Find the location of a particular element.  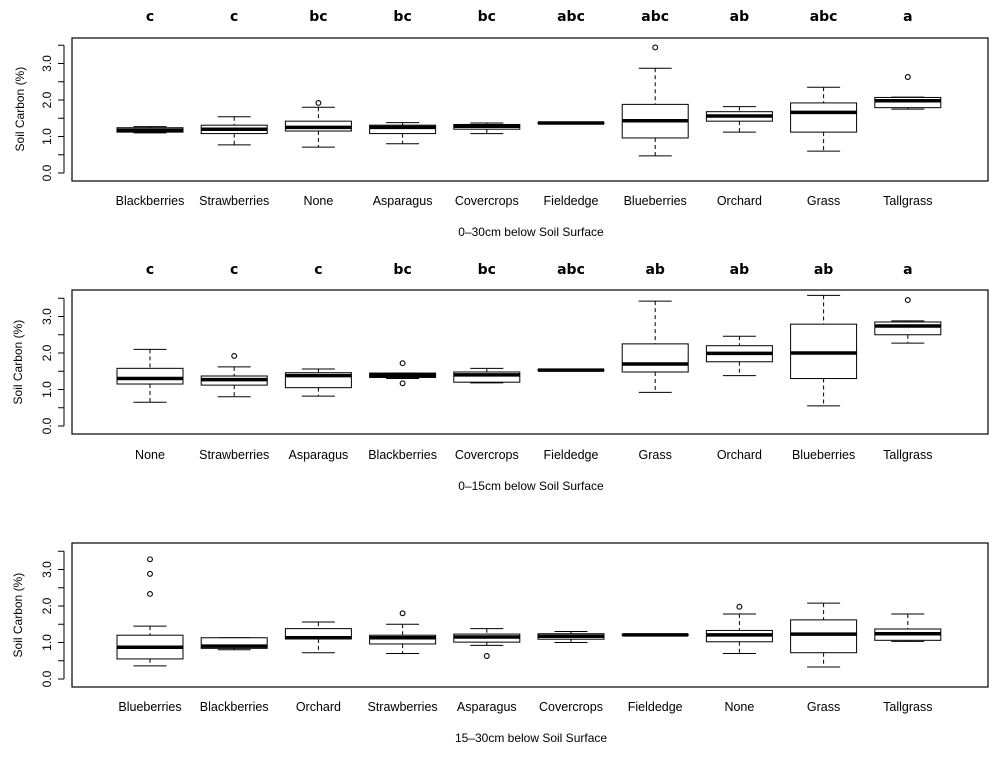

y-tick-label: 0.0 is located at coordinates (47, 425).